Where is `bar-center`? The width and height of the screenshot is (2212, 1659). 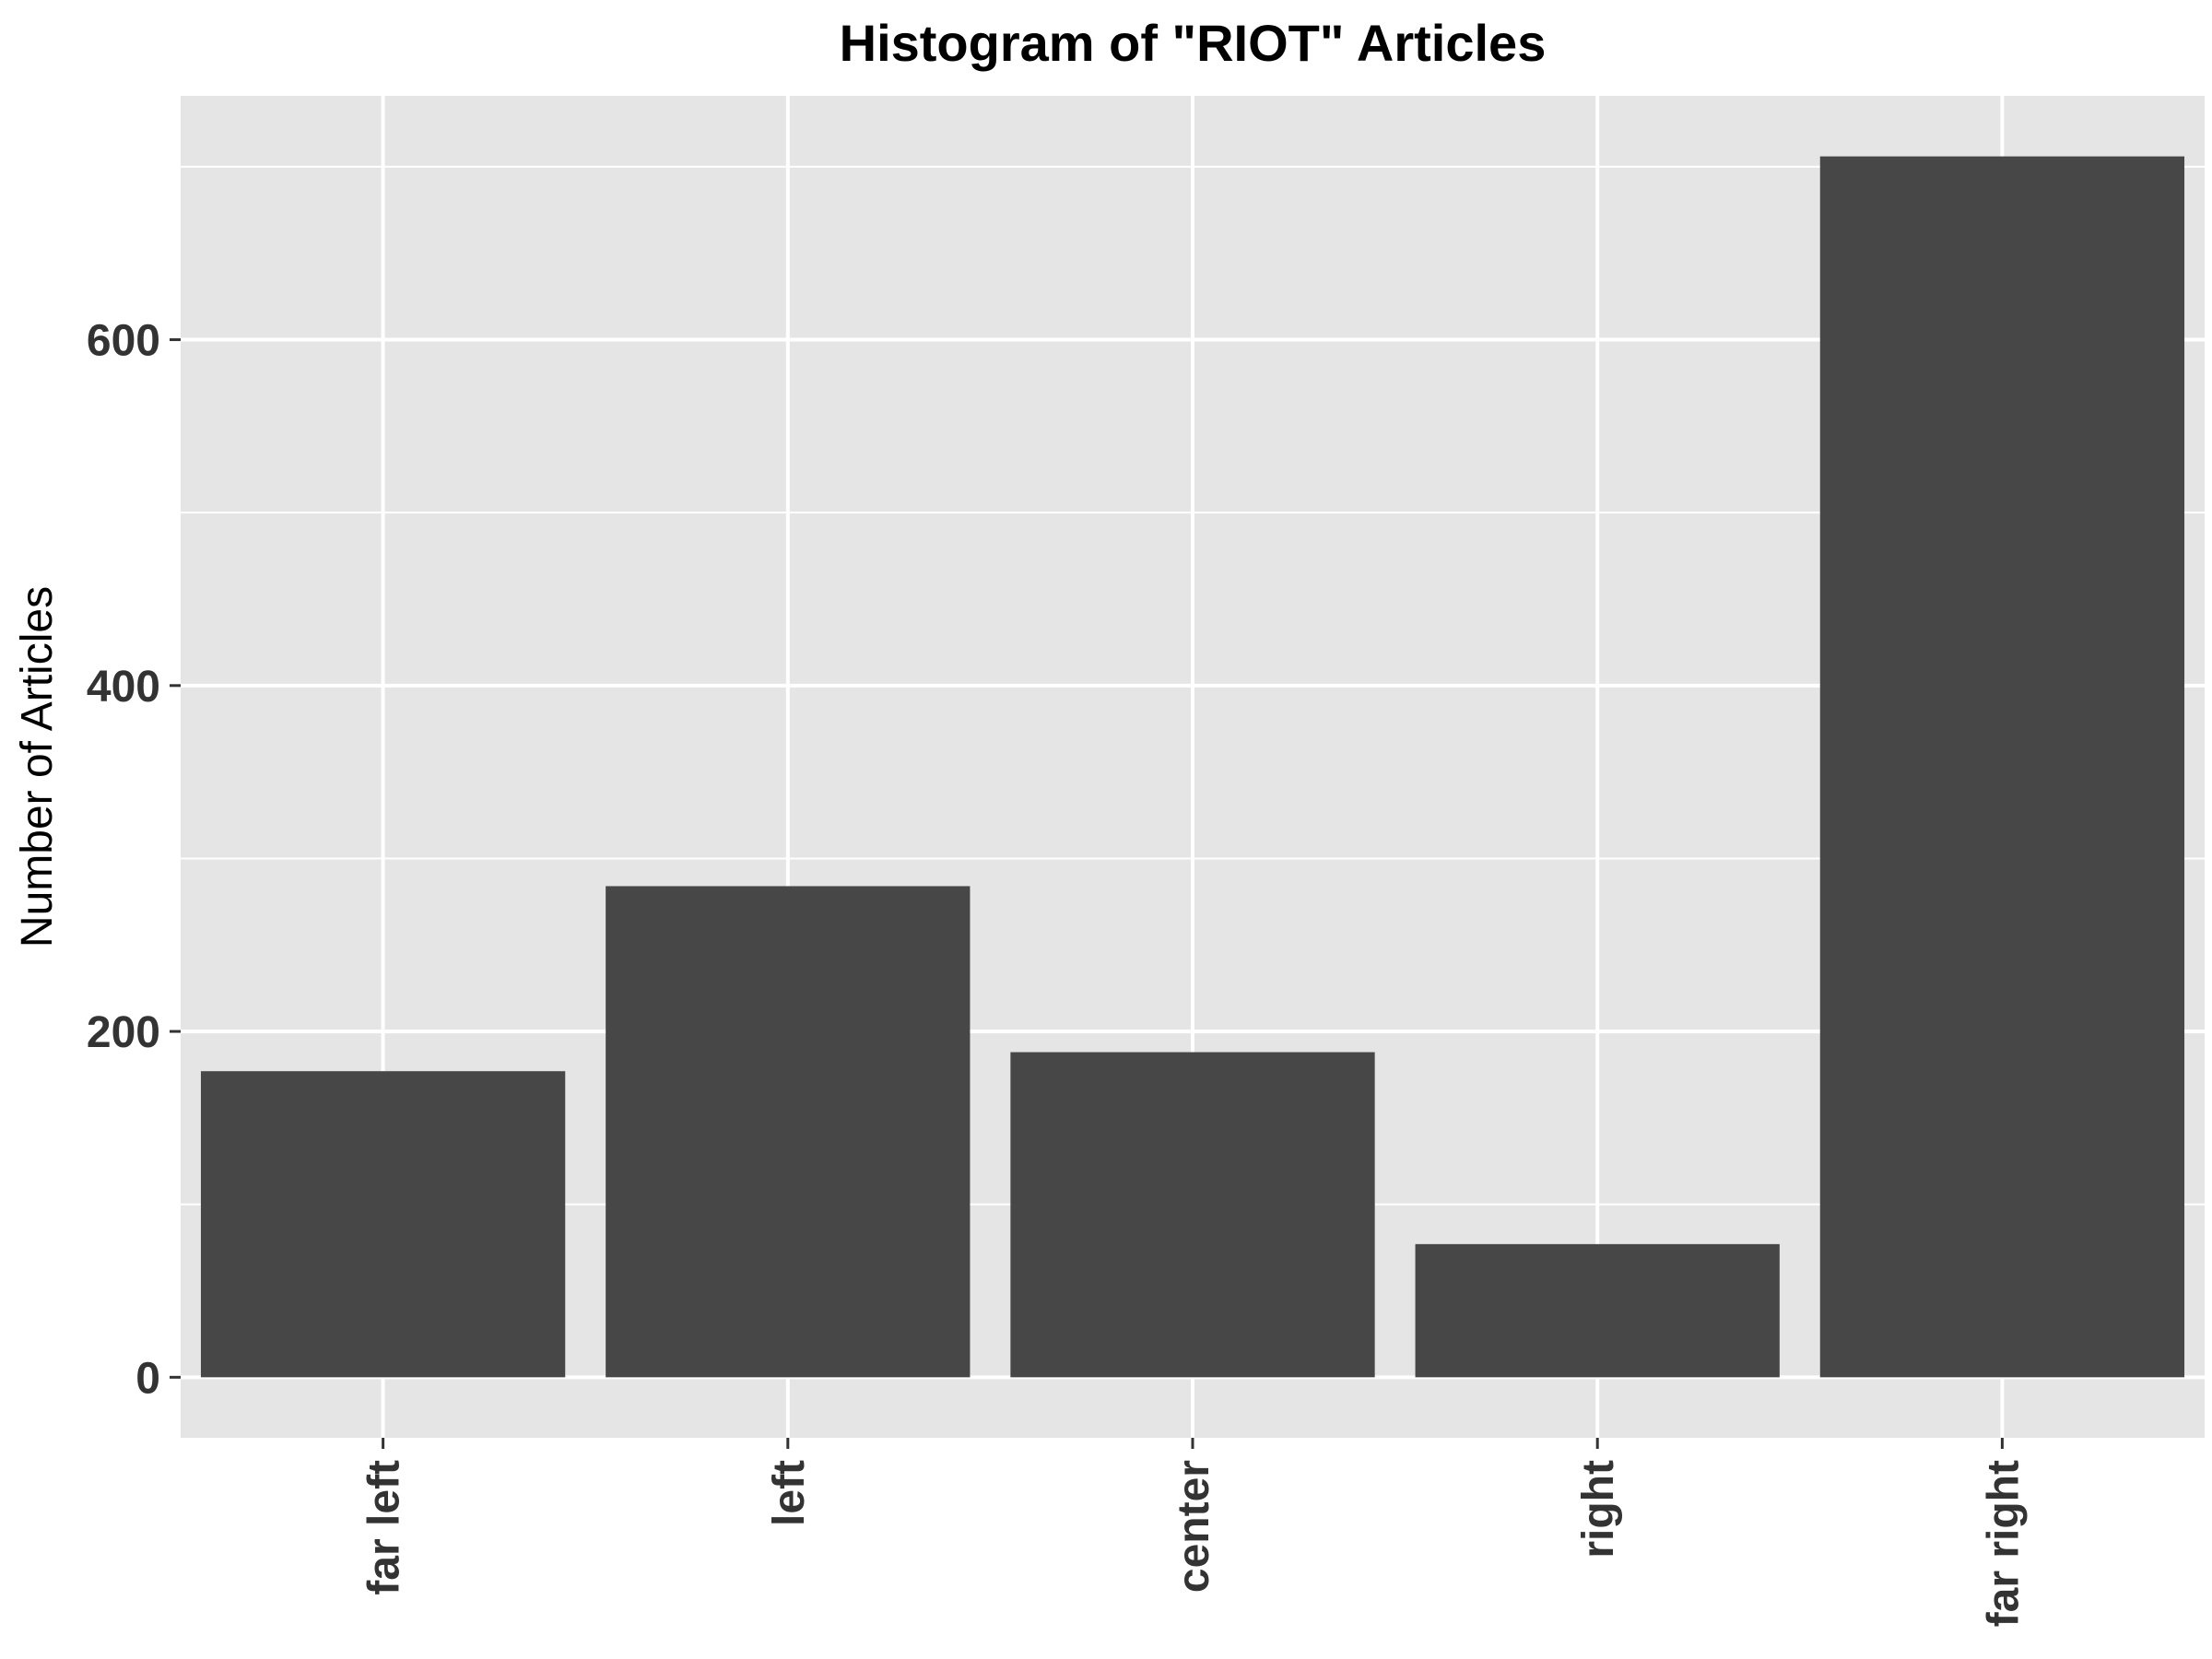 bar-center is located at coordinates (1192, 1215).